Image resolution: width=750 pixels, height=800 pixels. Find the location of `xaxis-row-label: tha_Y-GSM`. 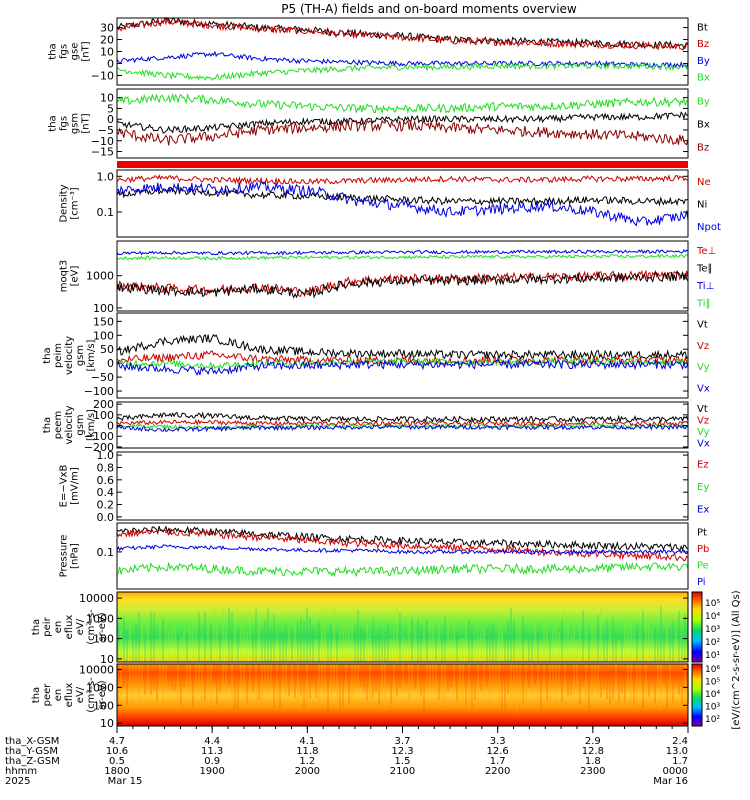

xaxis-row-label: tha_Y-GSM is located at coordinates (31, 751).